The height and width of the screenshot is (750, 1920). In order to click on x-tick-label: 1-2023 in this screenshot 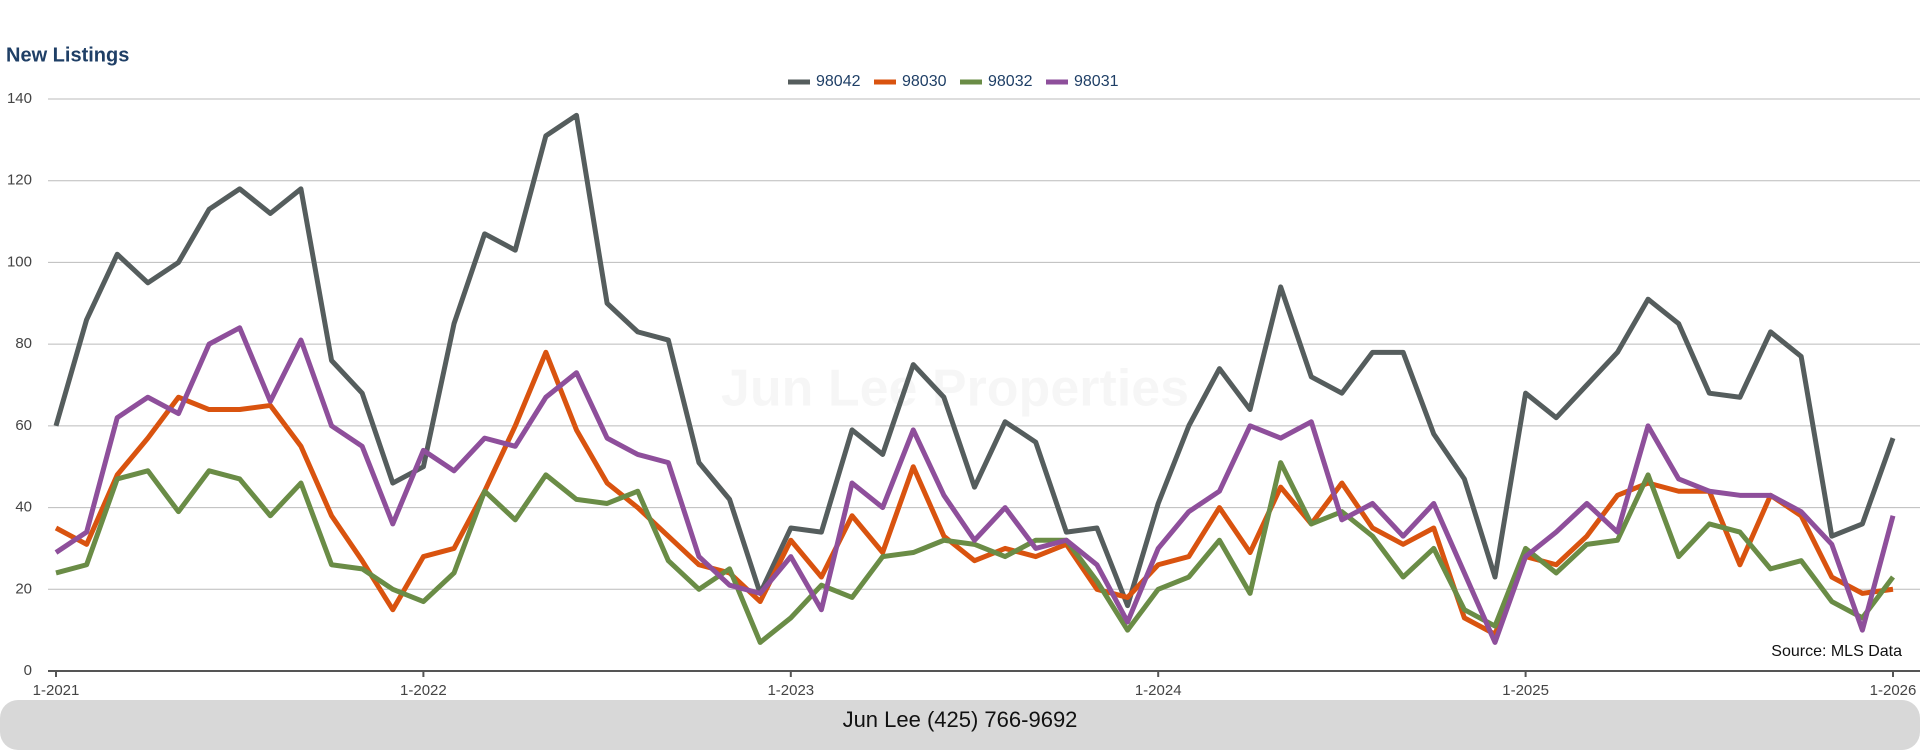, I will do `click(790, 690)`.